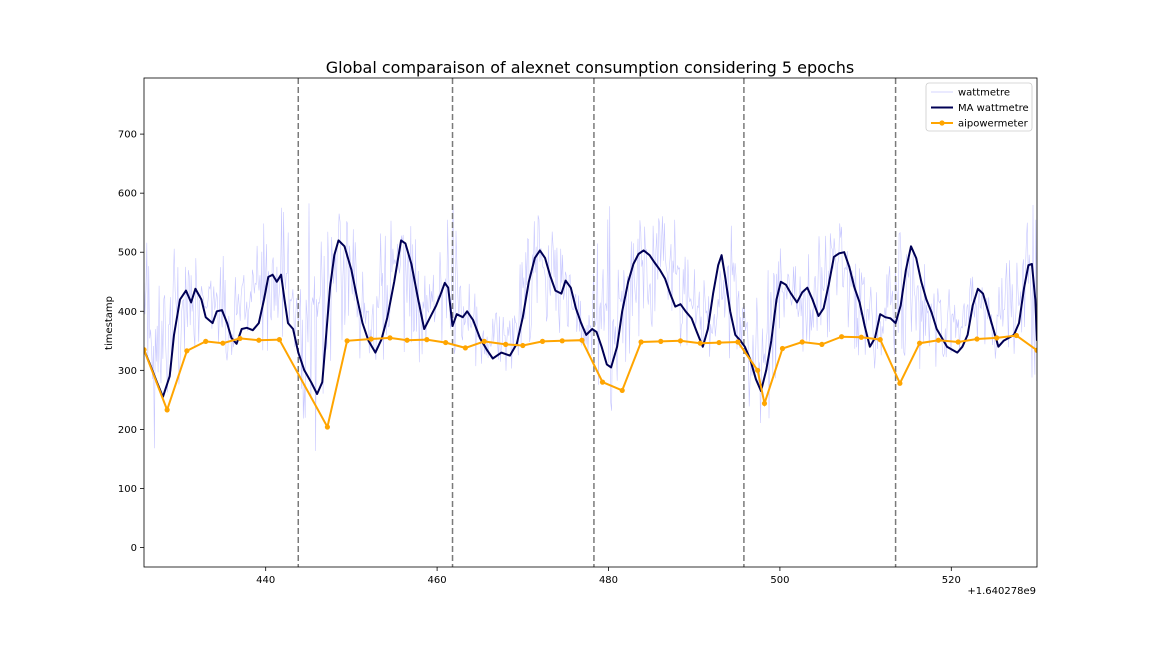  What do you see at coordinates (159, 118) in the screenshot?
I see `epoch-label: epoch 5` at bounding box center [159, 118].